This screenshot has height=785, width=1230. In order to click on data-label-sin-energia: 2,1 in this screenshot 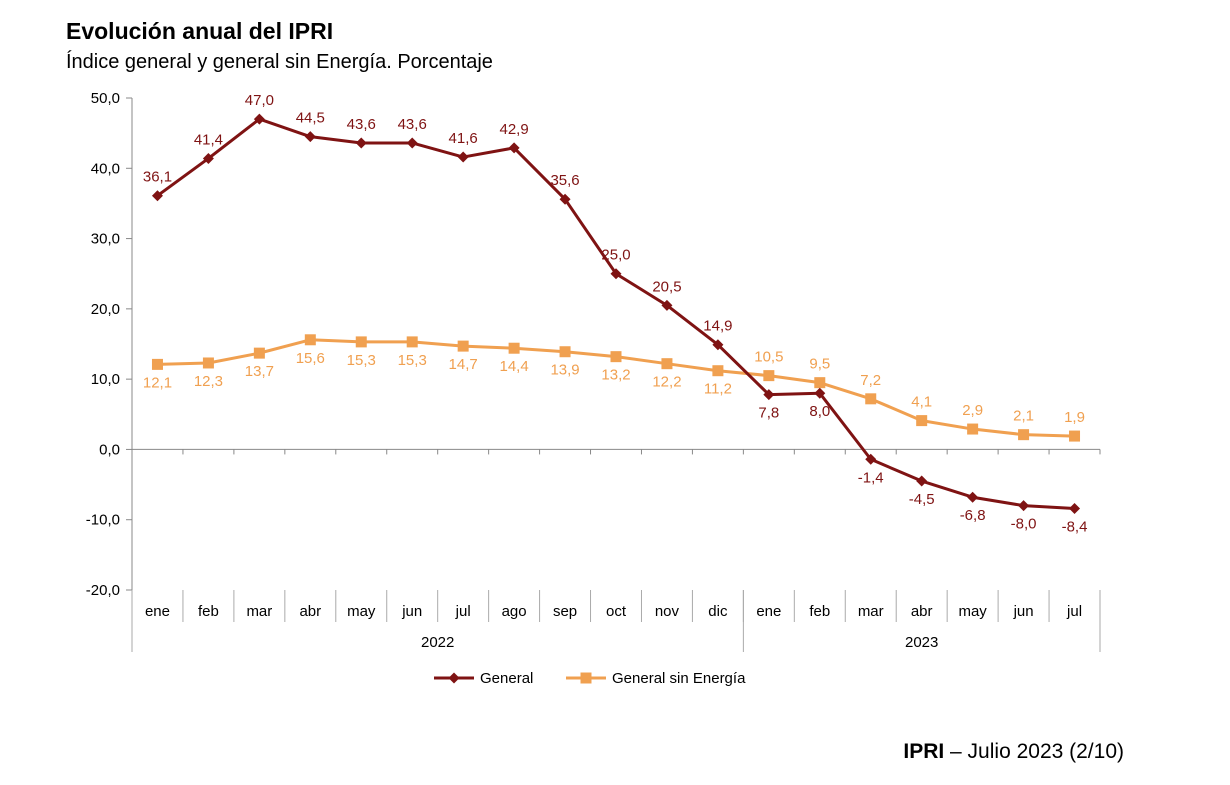, I will do `click(1023, 416)`.